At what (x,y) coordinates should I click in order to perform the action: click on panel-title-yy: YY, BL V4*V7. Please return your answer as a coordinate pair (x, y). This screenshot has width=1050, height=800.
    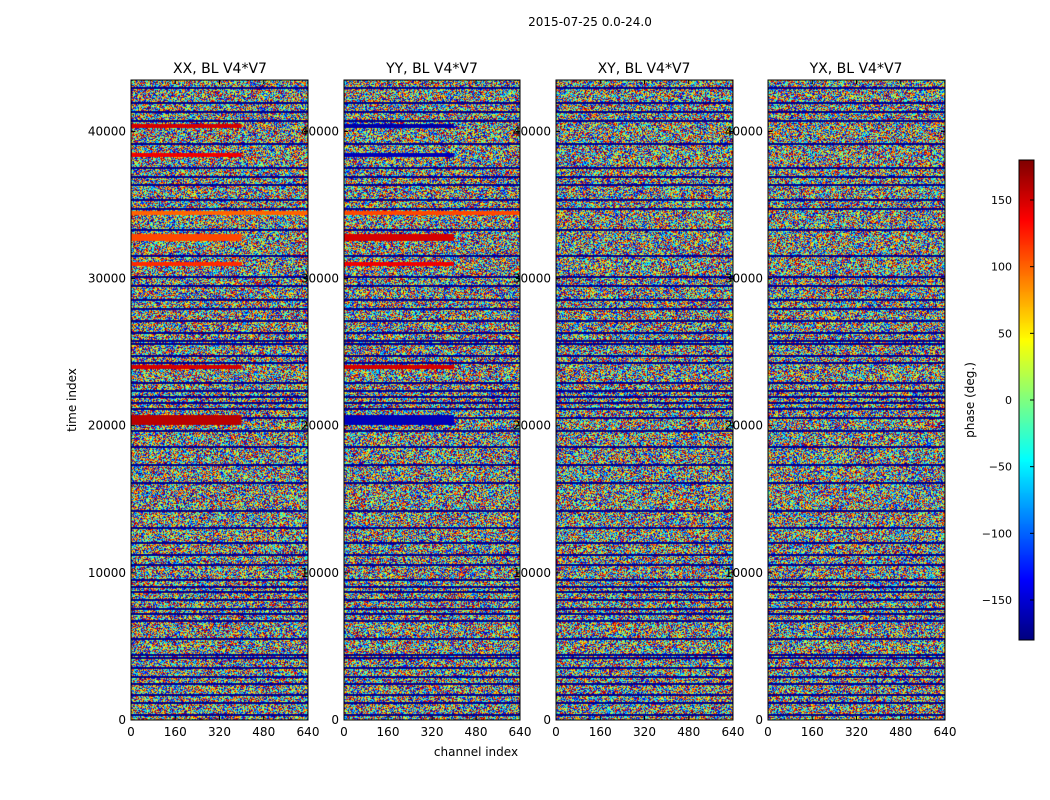
    Looking at the image, I should click on (431, 69).